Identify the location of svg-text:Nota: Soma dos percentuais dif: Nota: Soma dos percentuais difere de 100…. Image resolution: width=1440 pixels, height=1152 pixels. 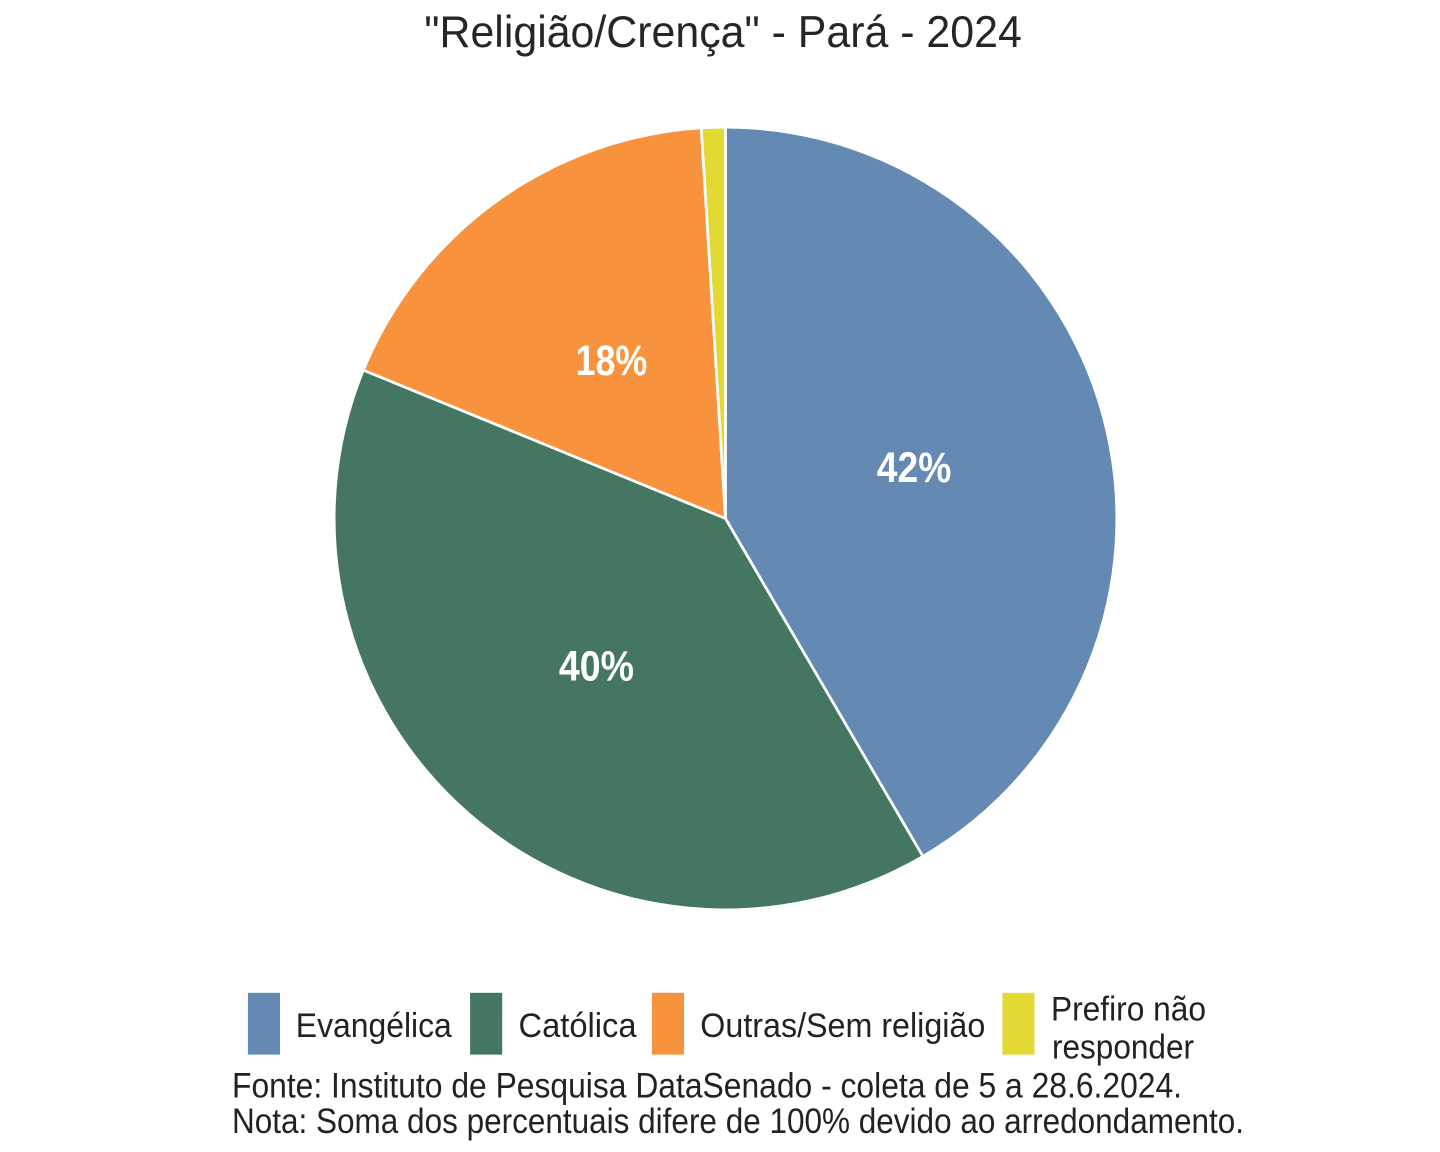
(738, 1121).